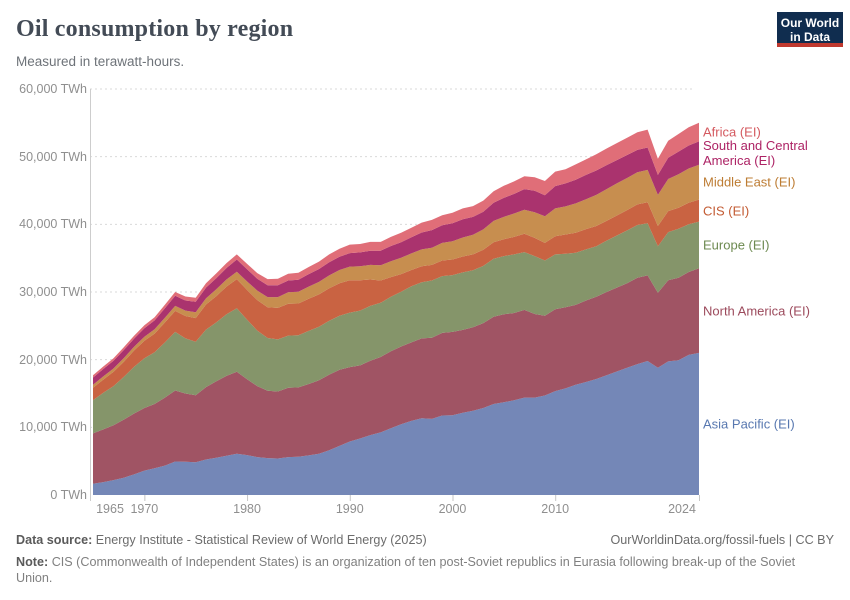 The image size is (850, 600). Describe the element at coordinates (749, 424) in the screenshot. I see `legend-label-asia-pacific: Asia Pacific (EI)` at that location.